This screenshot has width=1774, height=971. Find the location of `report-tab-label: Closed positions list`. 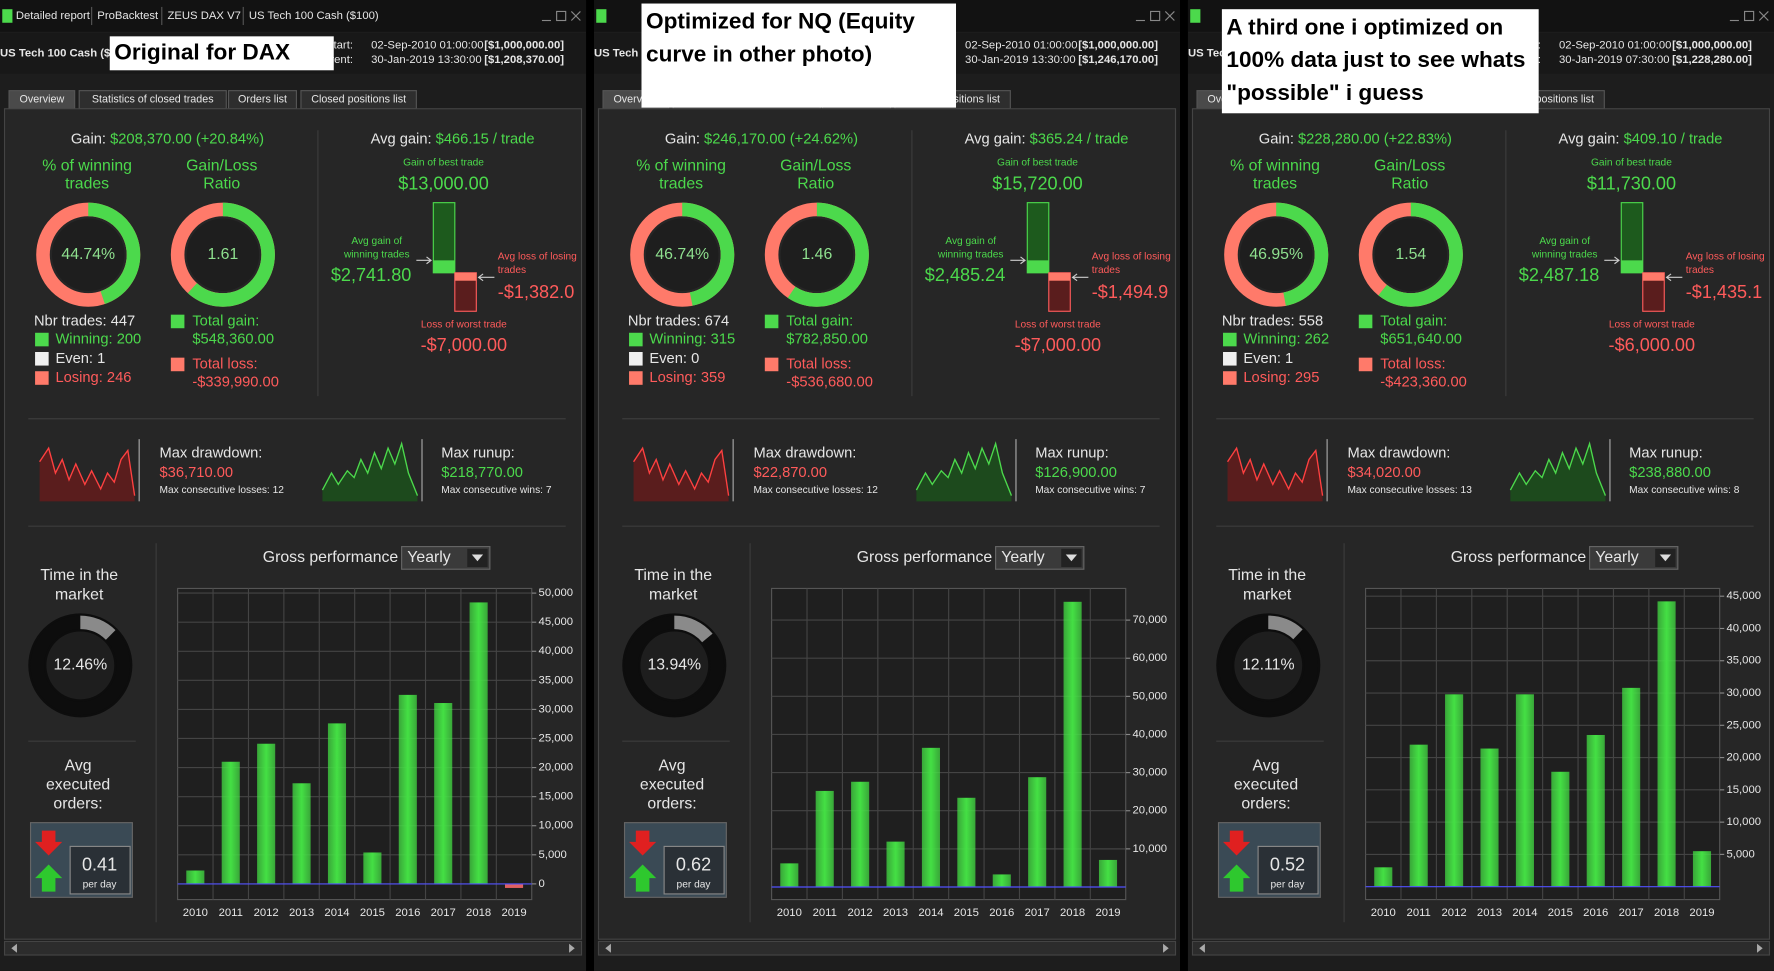

report-tab-label: Closed positions list is located at coordinates (358, 100).